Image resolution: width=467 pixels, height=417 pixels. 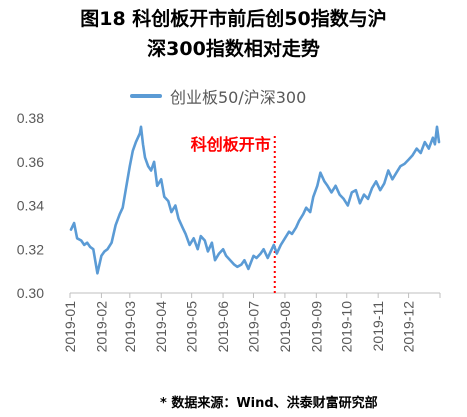 I want to click on x-tick-label: 2019-09, so click(x=316, y=327).